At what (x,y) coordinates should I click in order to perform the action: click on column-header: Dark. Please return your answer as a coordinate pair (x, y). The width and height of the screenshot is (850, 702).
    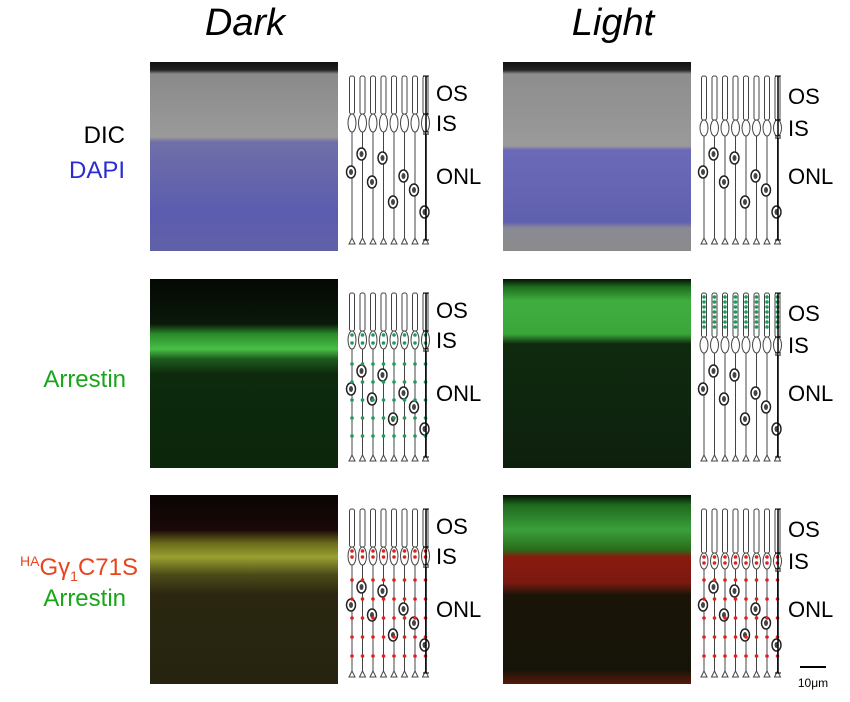
    Looking at the image, I should click on (245, 23).